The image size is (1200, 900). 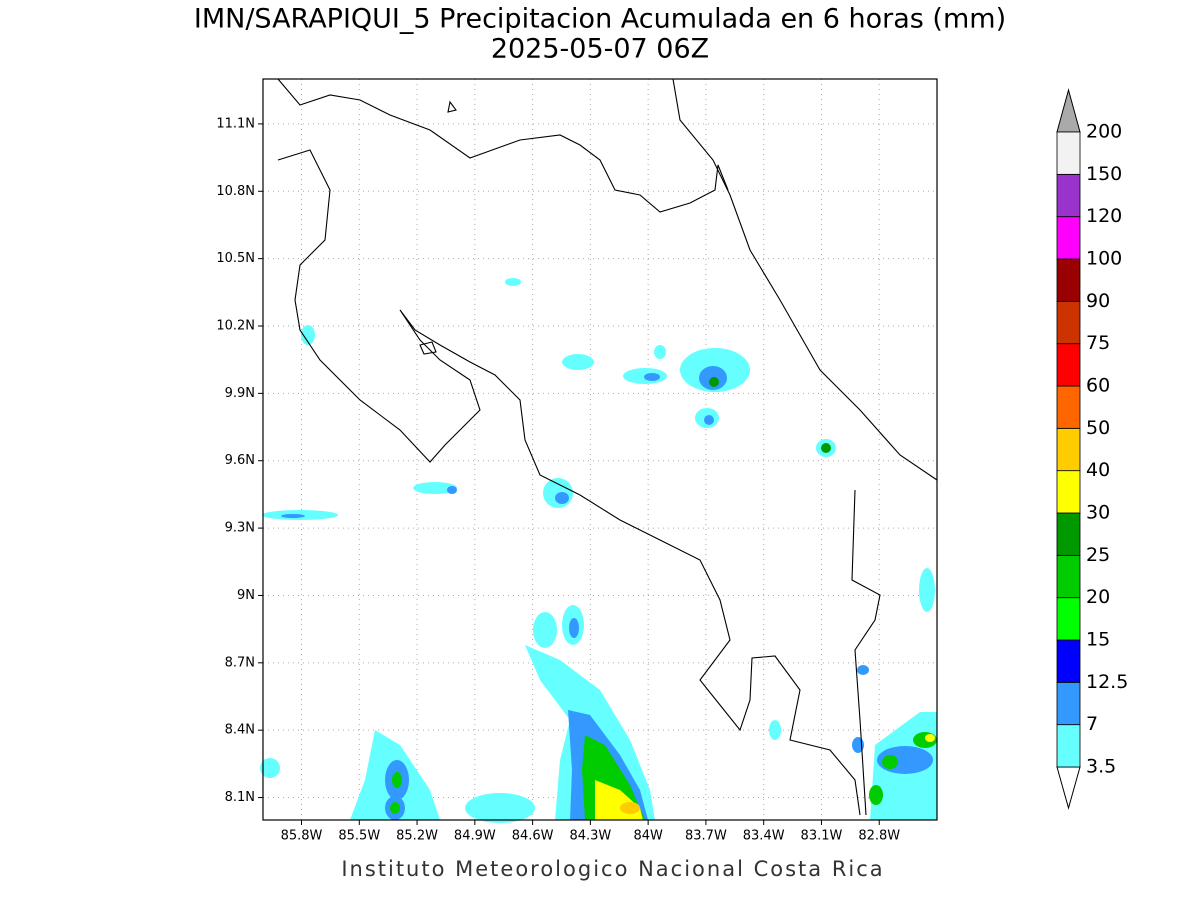 What do you see at coordinates (1068, 110) in the screenshot?
I see `colorbar-over` at bounding box center [1068, 110].